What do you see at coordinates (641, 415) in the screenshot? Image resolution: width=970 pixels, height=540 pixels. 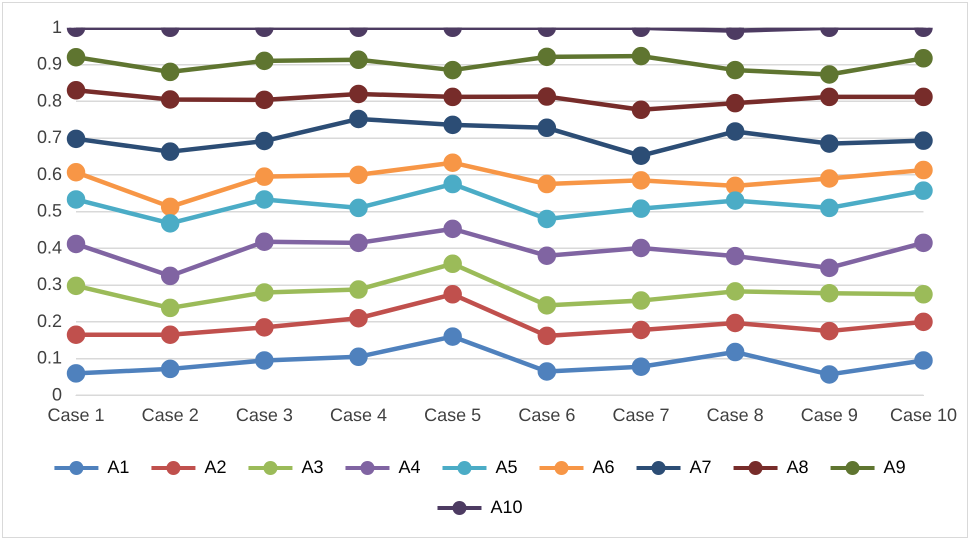 I see `x-tick-label: Case 7` at bounding box center [641, 415].